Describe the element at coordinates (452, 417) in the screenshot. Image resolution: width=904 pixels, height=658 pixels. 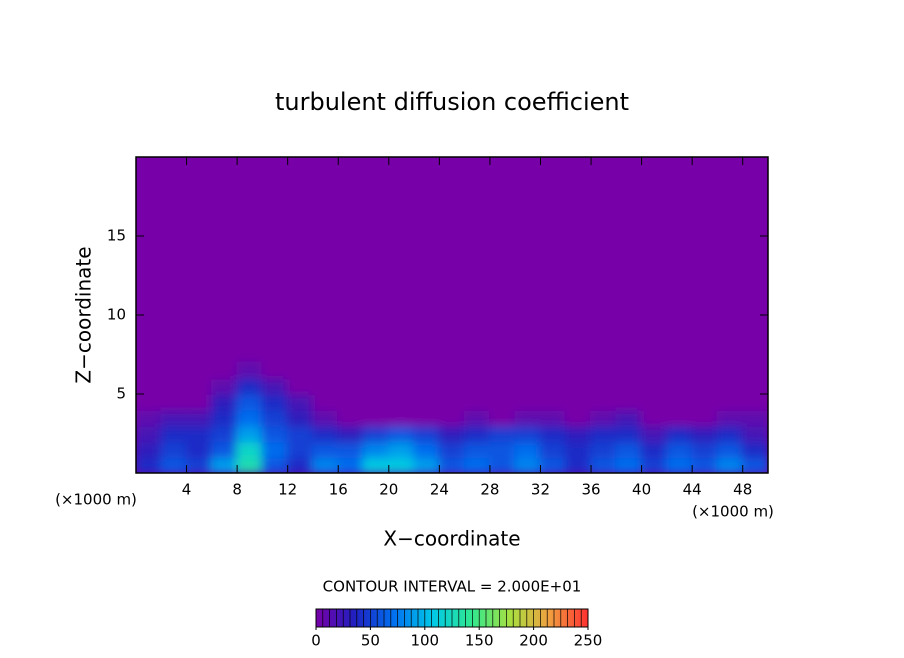
I see `field-cells` at that location.